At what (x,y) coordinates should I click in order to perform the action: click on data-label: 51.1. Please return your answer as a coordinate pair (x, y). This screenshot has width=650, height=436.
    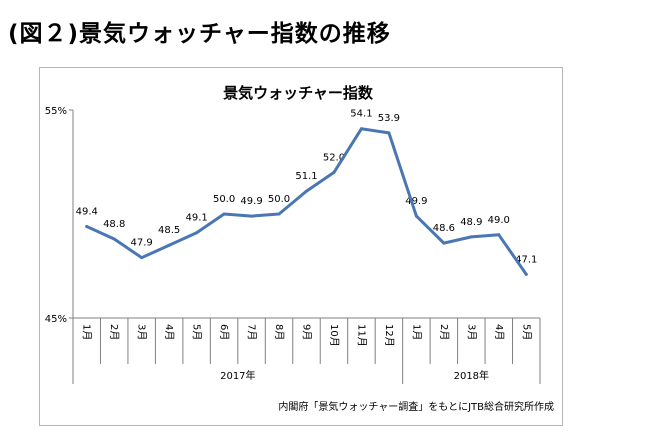
    Looking at the image, I should click on (306, 176).